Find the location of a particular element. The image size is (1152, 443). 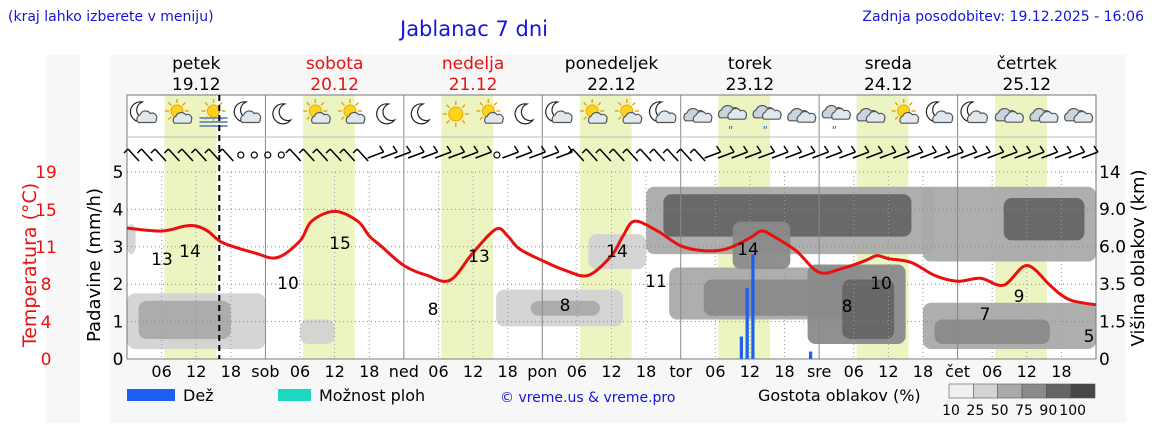

day-name: ponedeljek is located at coordinates (612, 64).